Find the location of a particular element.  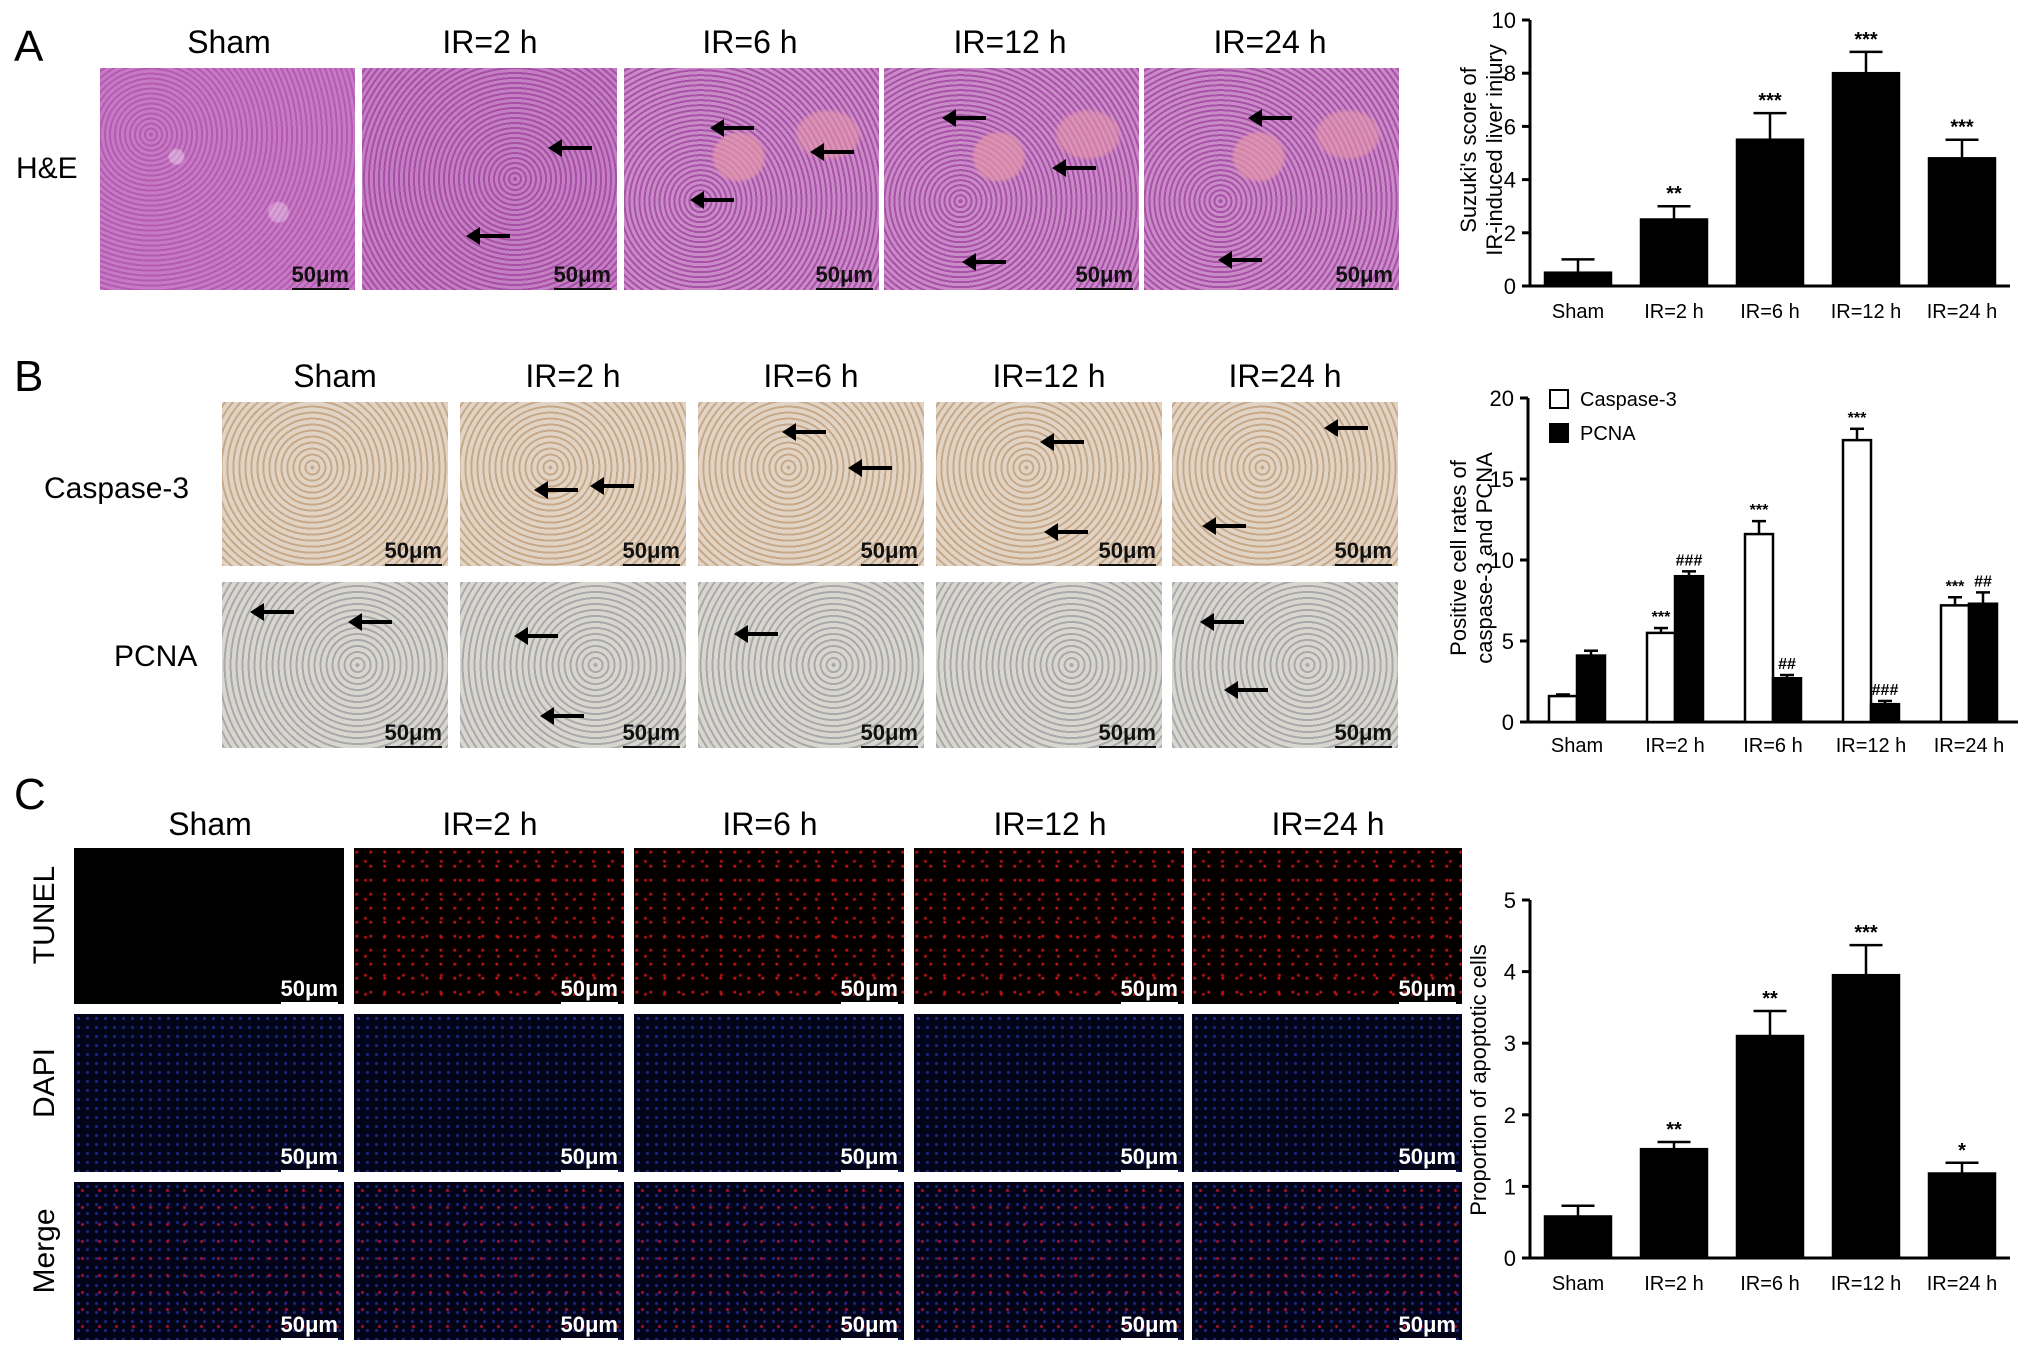

panel-b-col-ir2: IR=2 h is located at coordinates (573, 376).